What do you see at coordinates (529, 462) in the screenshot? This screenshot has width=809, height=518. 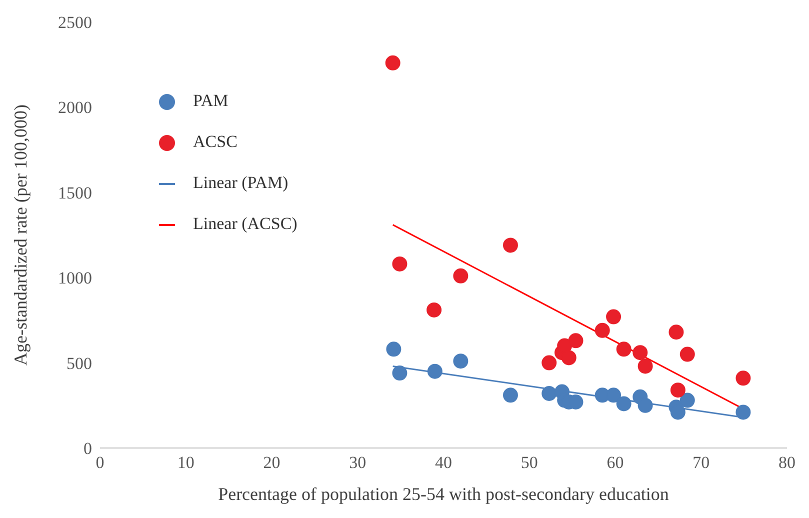 I see `x-tick-label: 50` at bounding box center [529, 462].